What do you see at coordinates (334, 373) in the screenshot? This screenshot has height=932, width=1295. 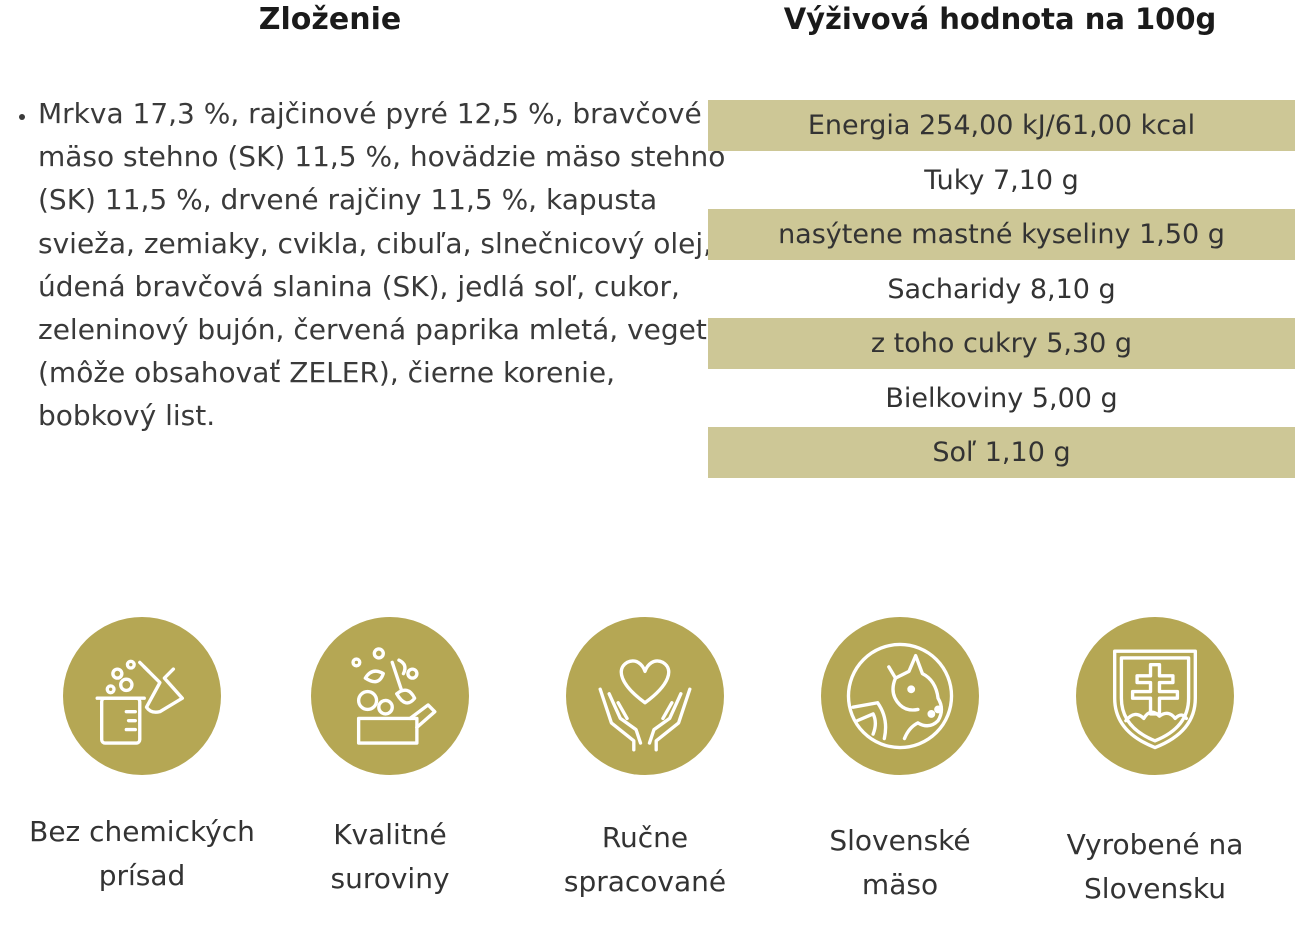 I see `allergen-text: ZELER` at bounding box center [334, 373].